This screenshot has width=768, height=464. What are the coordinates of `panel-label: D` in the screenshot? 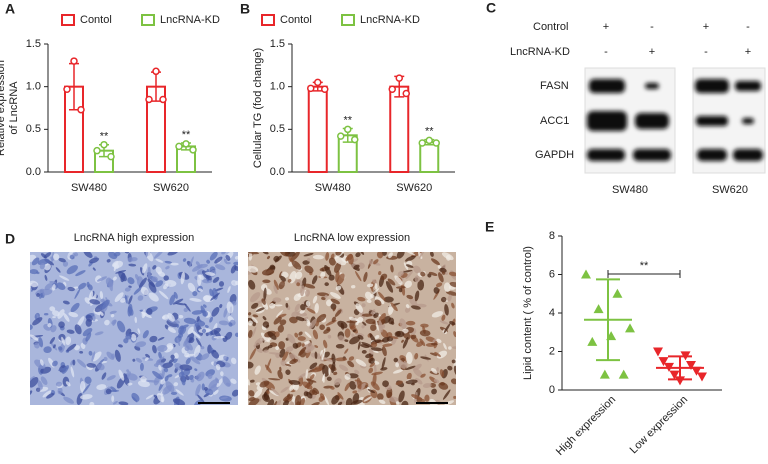 It's located at (10, 239).